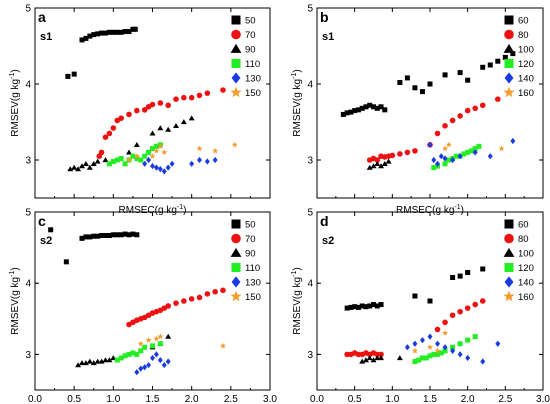 The height and width of the screenshot is (404, 550). What do you see at coordinates (310, 284) in the screenshot?
I see `y-tick-label: 4` at bounding box center [310, 284].